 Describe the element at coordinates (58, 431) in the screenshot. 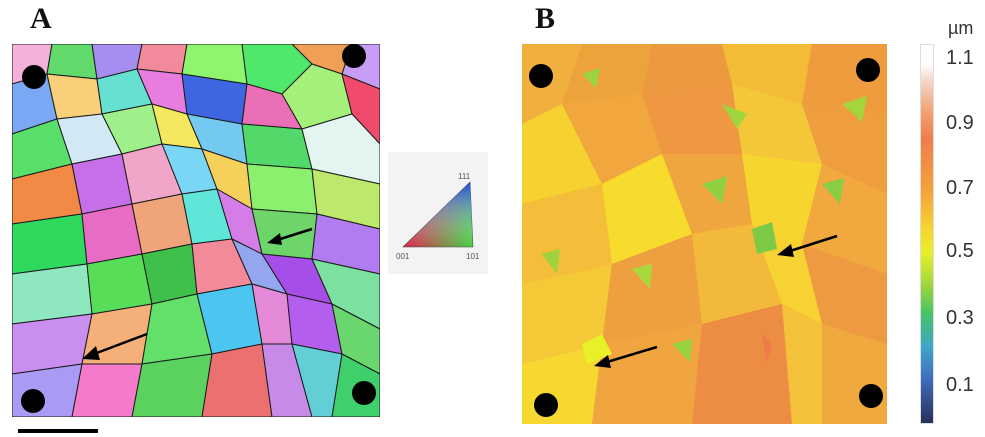

I see `scale-bar` at that location.